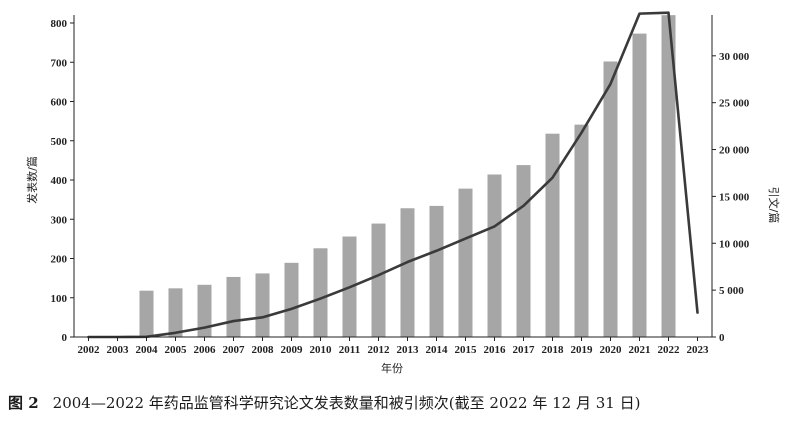 This screenshot has height=428, width=804. What do you see at coordinates (59, 142) in the screenshot?
I see `y-left-tick-500: 500` at bounding box center [59, 142].